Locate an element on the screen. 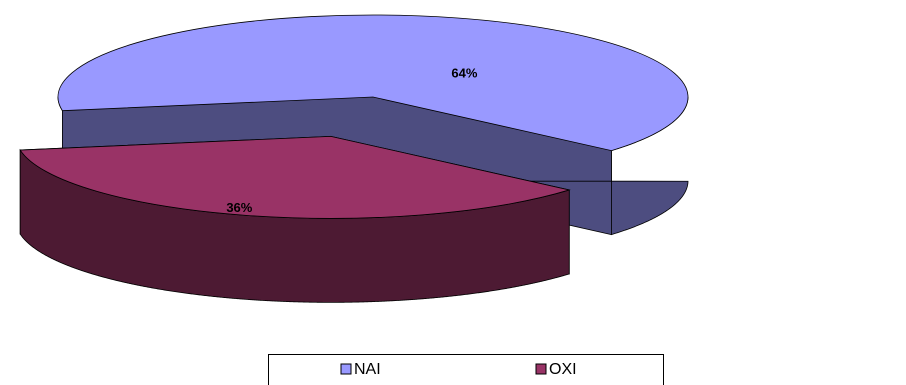 This screenshot has width=906, height=385. legend-box is located at coordinates (466, 369).